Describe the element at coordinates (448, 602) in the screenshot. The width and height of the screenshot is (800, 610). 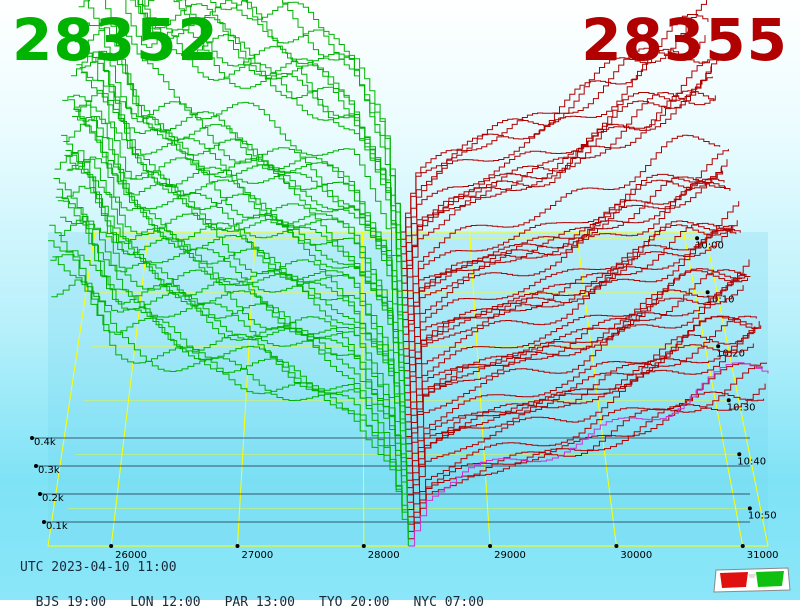
I see `clock-nyc: NYC 07:00` at that location.